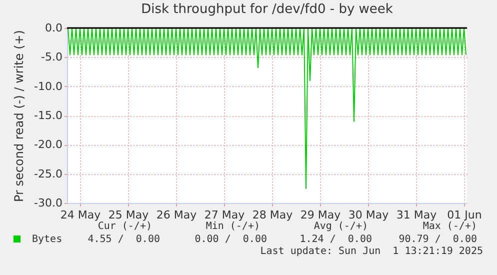 This screenshot has height=275, width=497. I want to click on y-tick-label: -10.0, so click(48, 86).